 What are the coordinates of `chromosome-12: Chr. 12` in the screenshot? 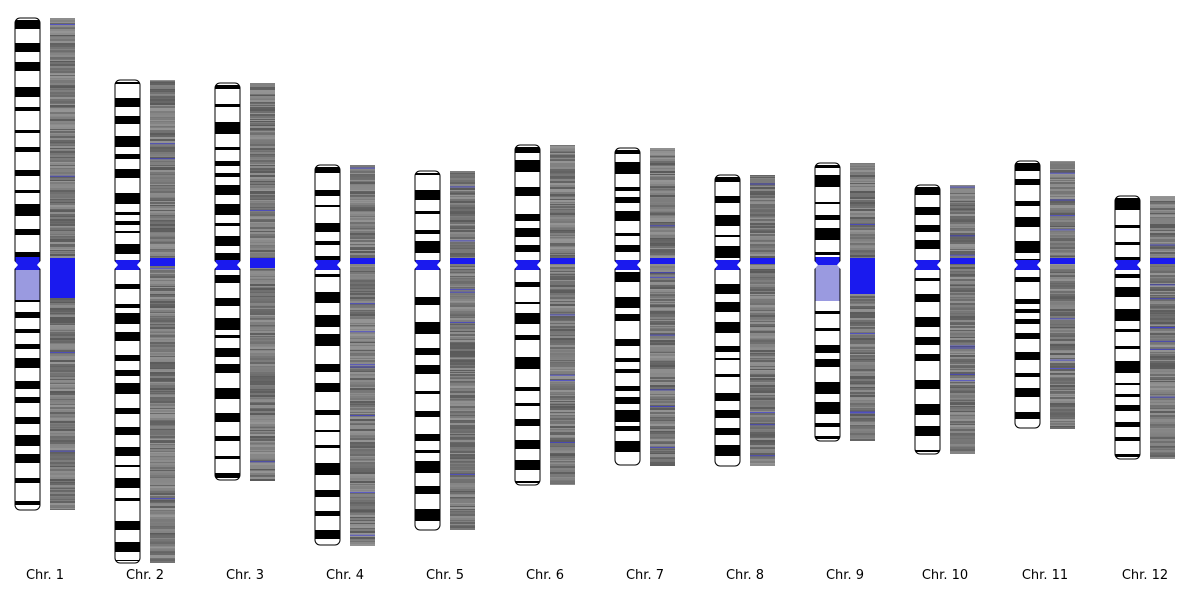 It's located at (1144, 389).